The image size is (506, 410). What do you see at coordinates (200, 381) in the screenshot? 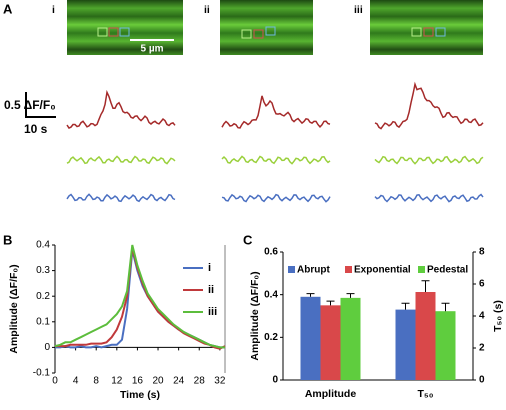
I see `x-tick-label: 28` at bounding box center [200, 381].